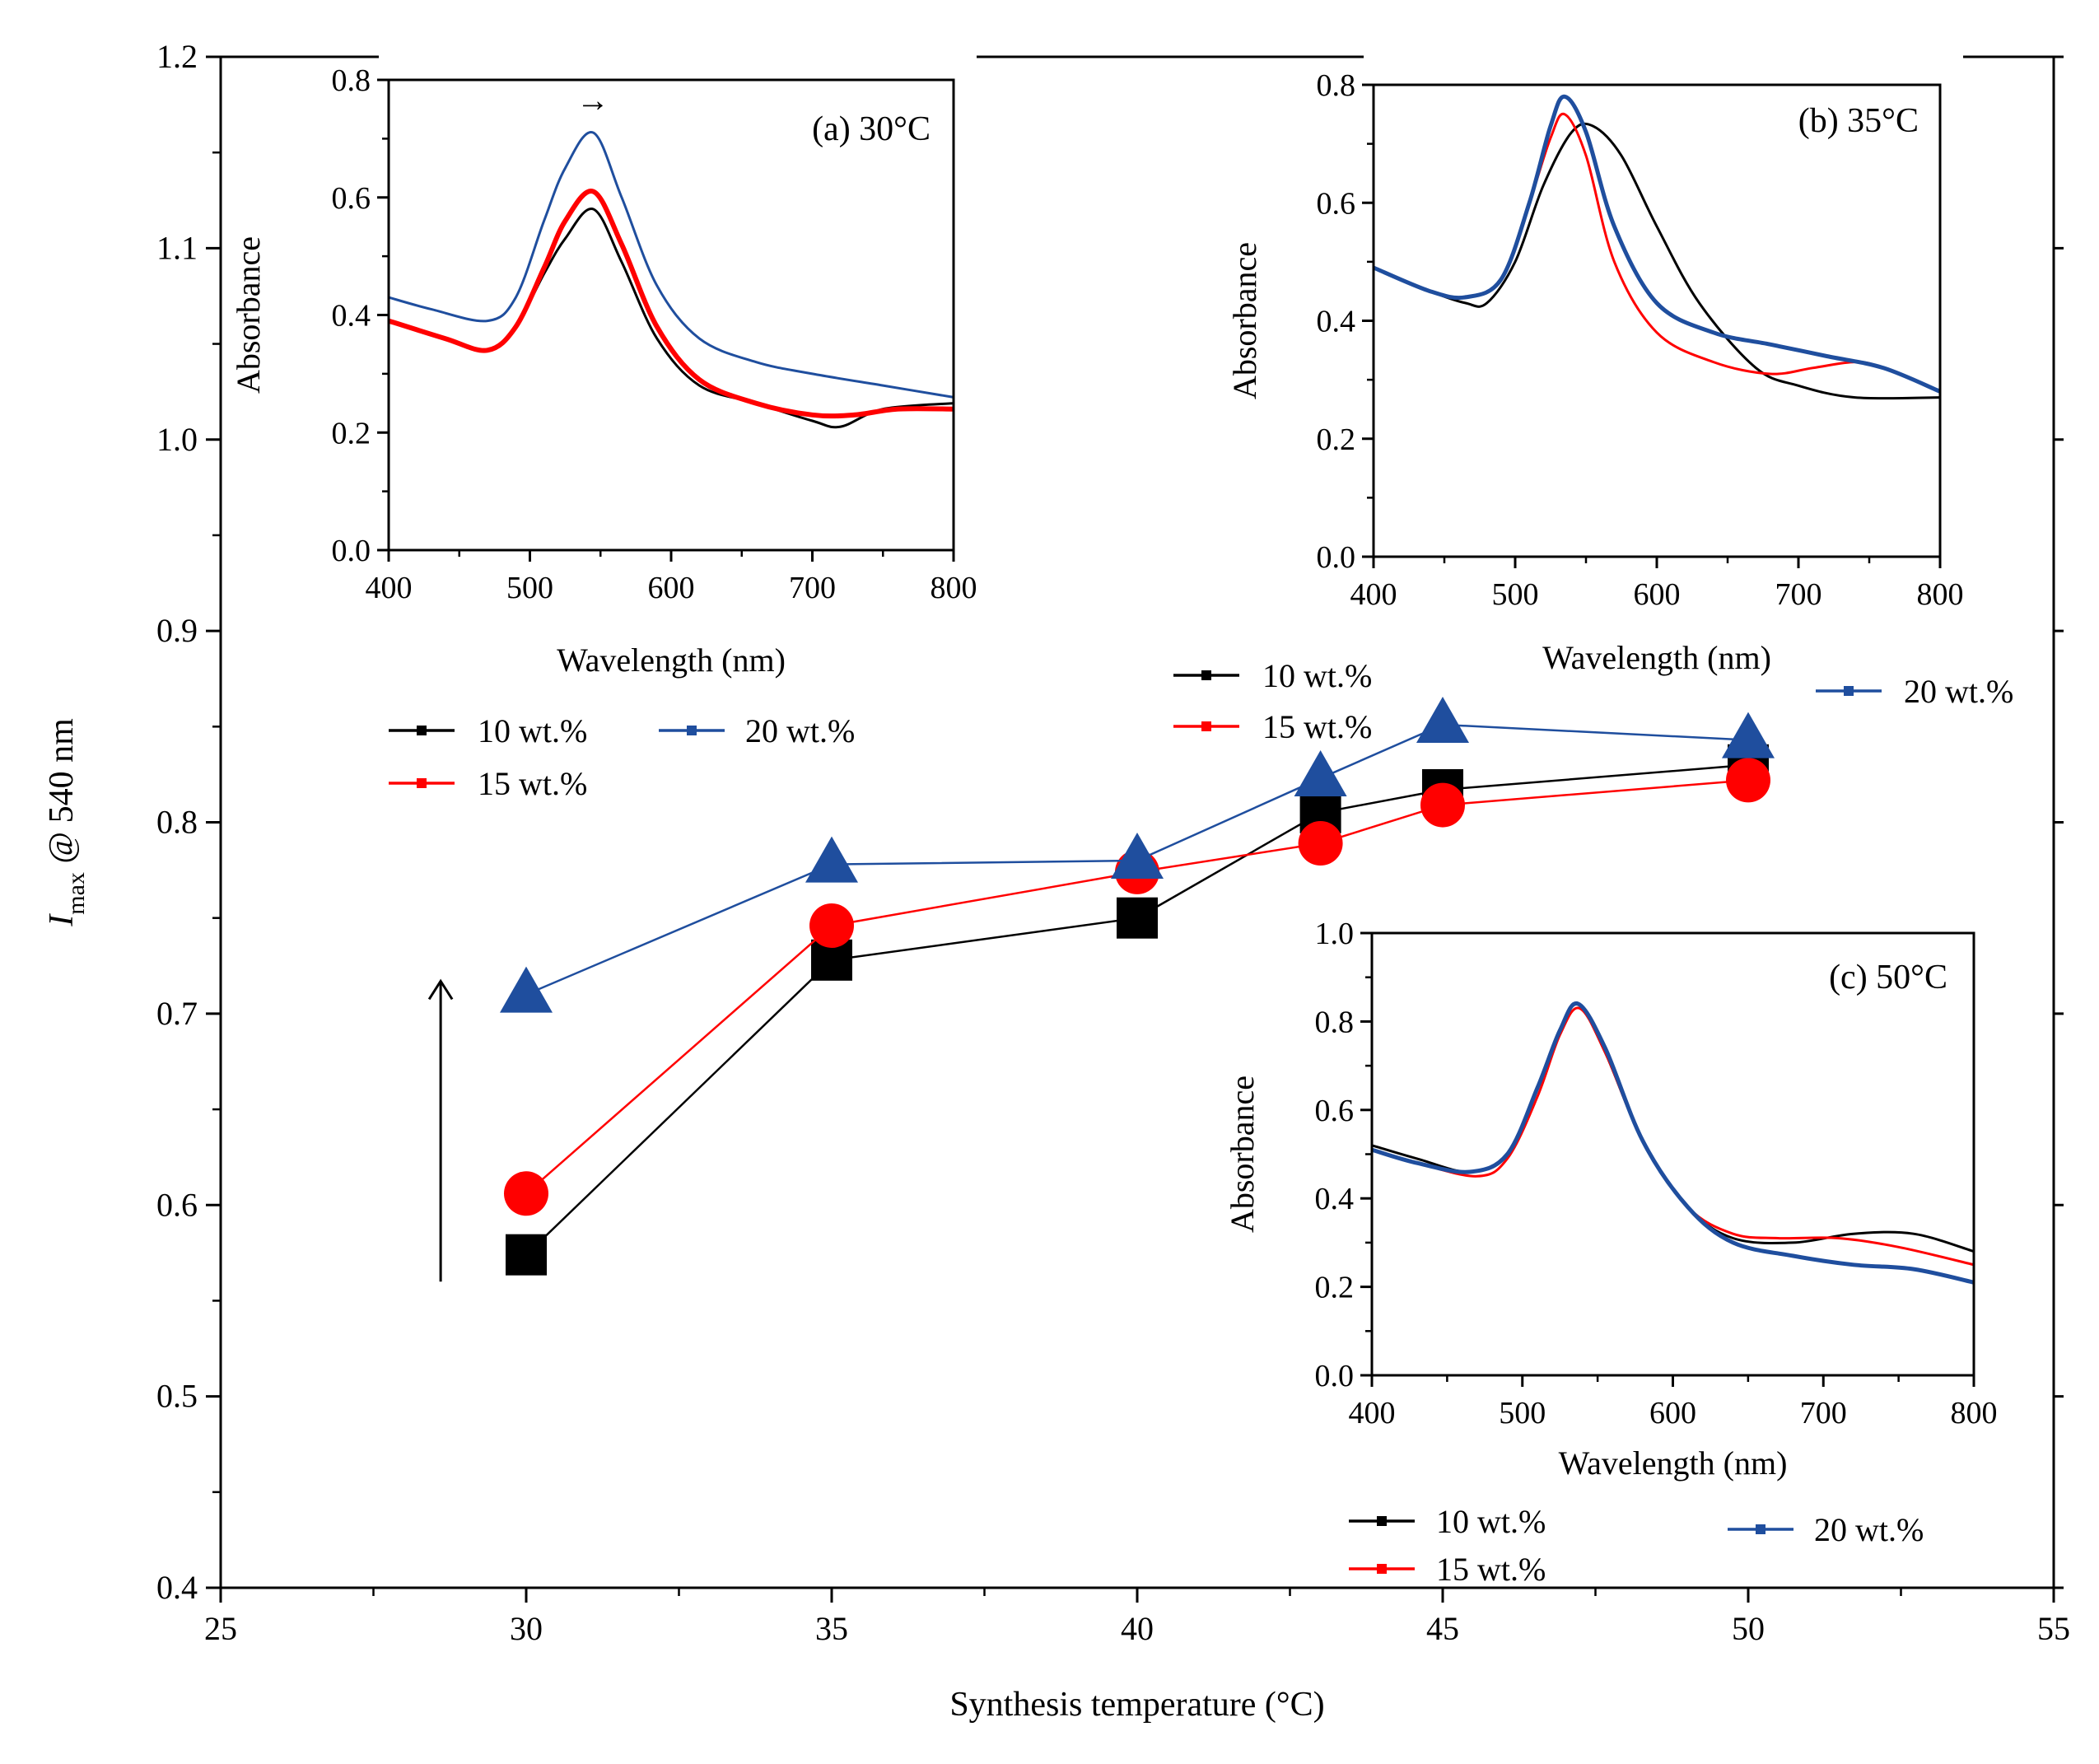  What do you see at coordinates (1888, 977) in the screenshot?
I see `inset-panel-label: (c) 50°C` at bounding box center [1888, 977].